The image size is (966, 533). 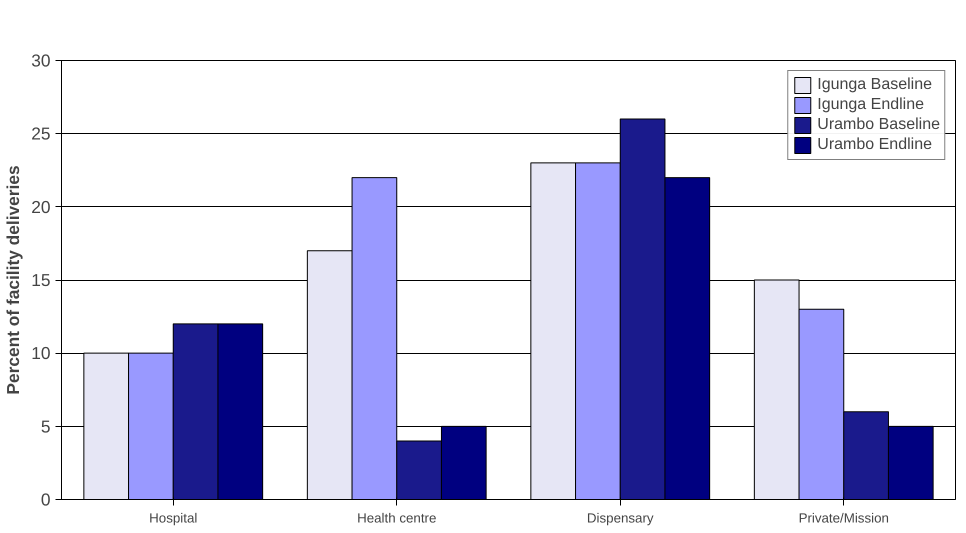 I want to click on y-axis-title: Percent of facility deliveries, so click(x=13, y=280).